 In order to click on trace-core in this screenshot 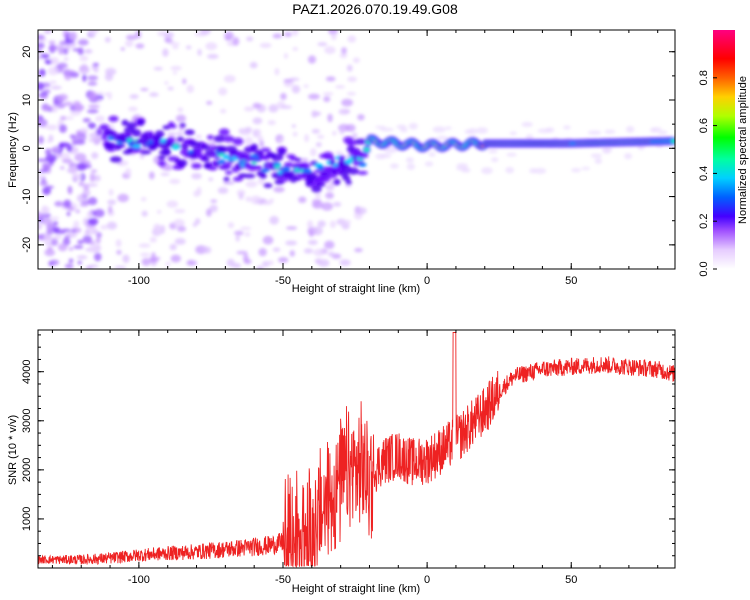, I will do `click(277, 164)`.